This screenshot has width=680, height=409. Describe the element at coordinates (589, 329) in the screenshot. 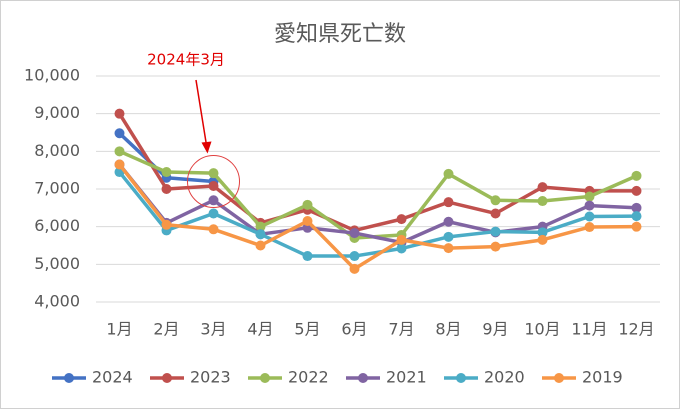

I see `x-tick-label: 11月` at that location.